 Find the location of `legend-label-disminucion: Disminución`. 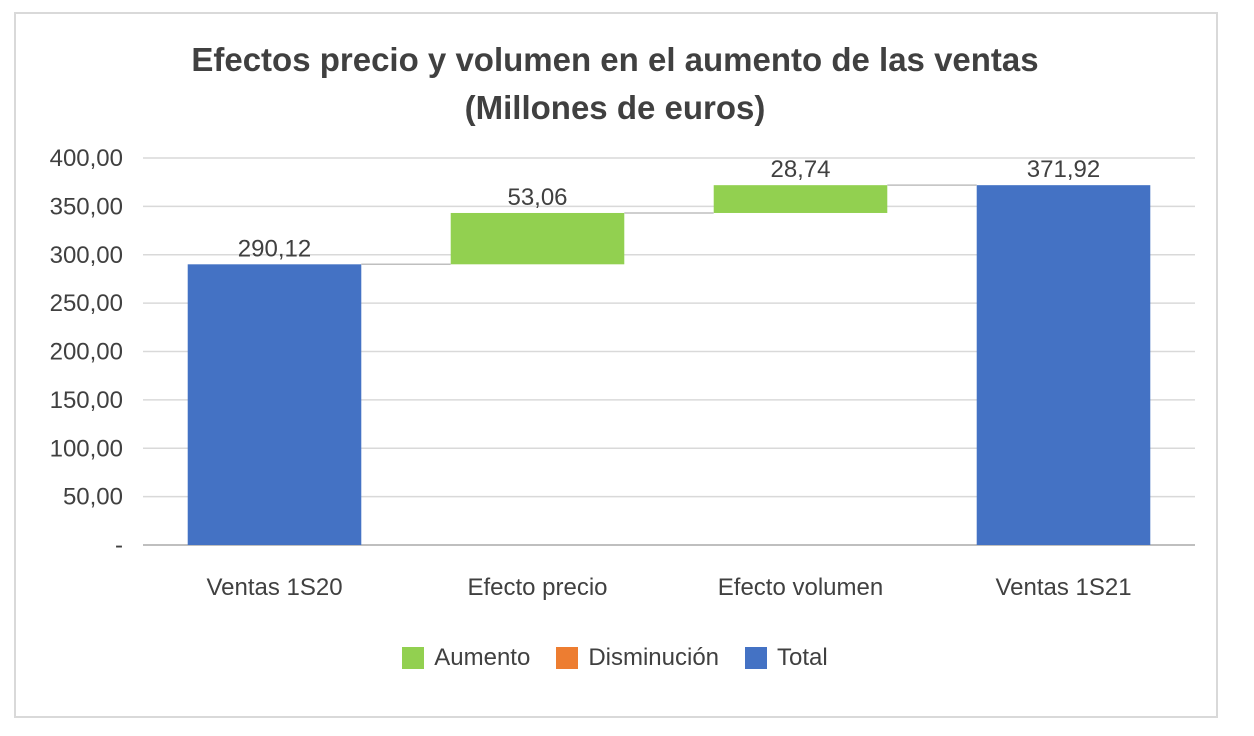

legend-label-disminucion: Disminución is located at coordinates (654, 657).